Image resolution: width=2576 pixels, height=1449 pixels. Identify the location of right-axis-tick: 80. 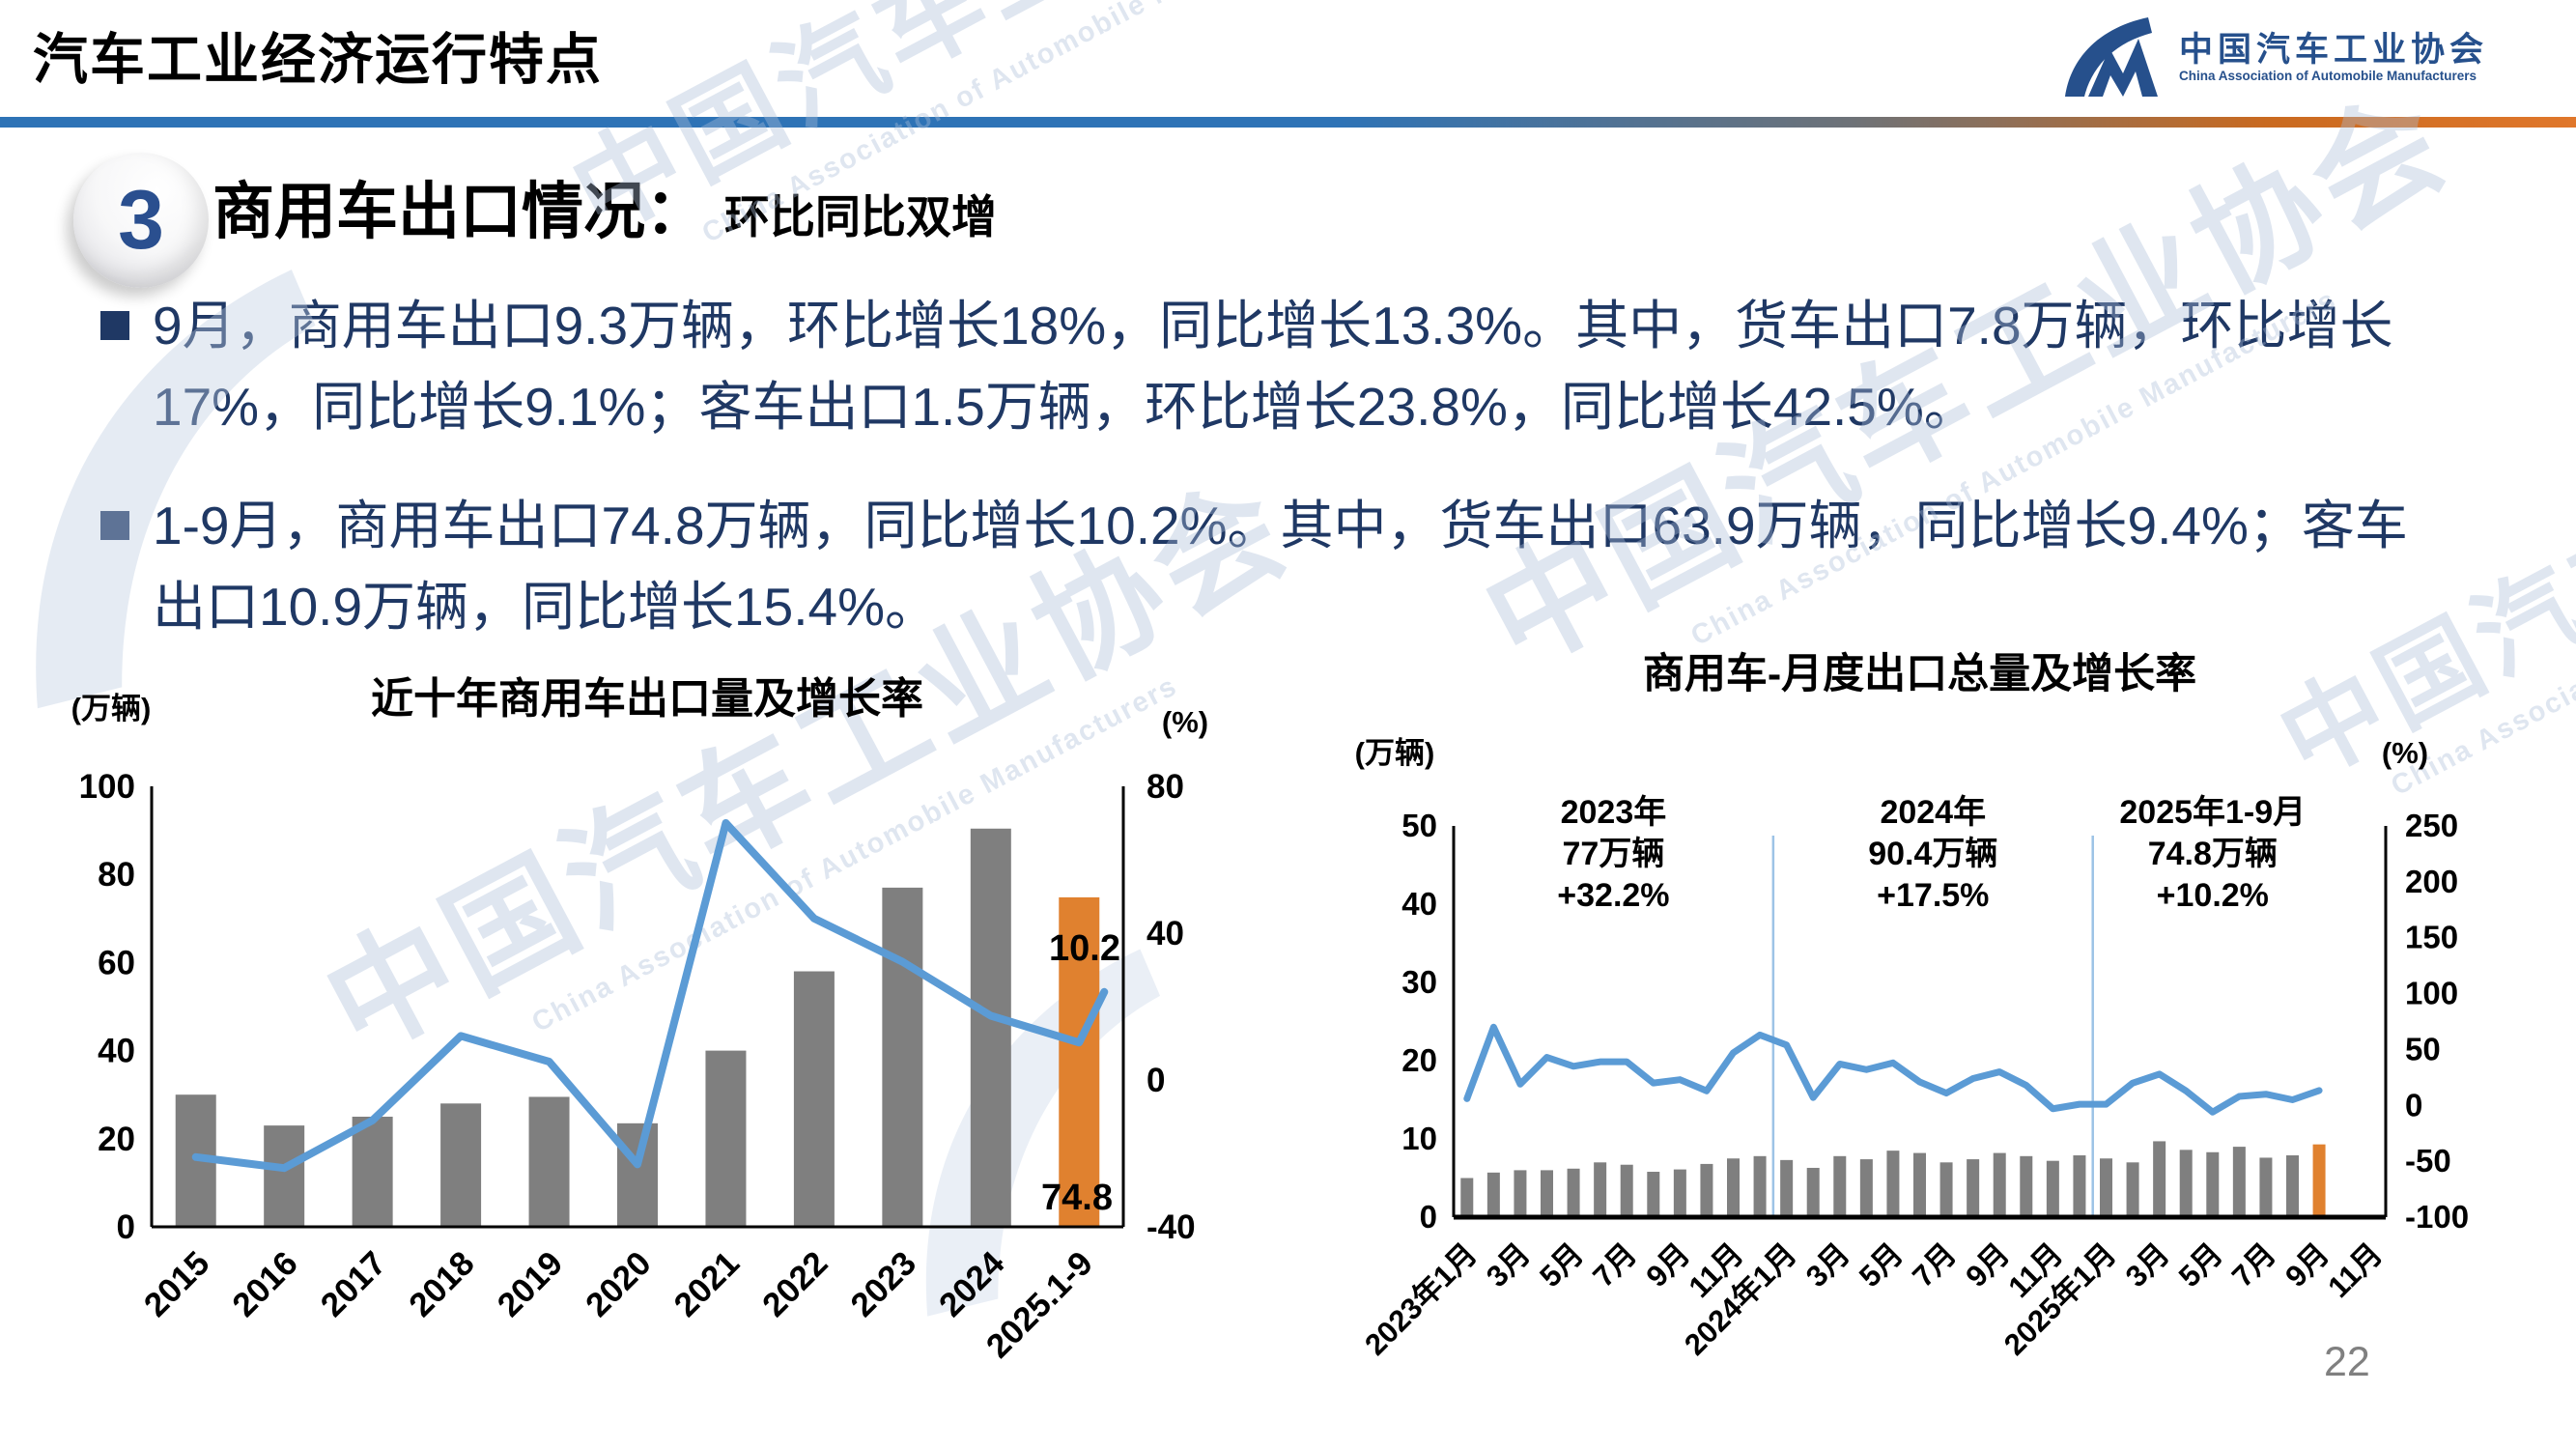
(1165, 787).